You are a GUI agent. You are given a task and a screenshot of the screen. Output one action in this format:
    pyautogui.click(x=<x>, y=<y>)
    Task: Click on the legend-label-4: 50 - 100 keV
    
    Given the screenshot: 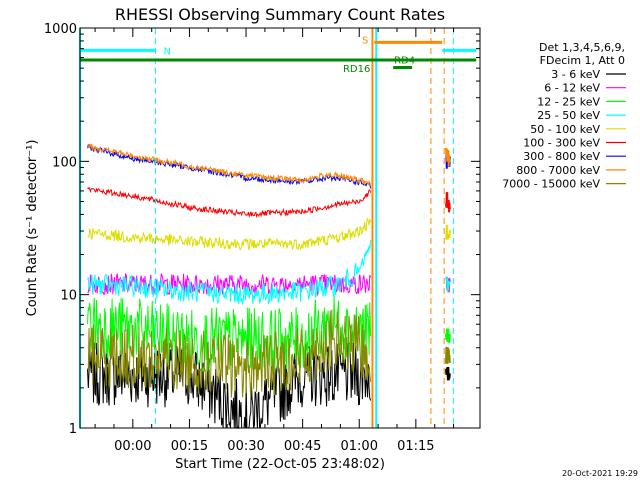 What is the action you would take?
    pyautogui.click(x=565, y=129)
    